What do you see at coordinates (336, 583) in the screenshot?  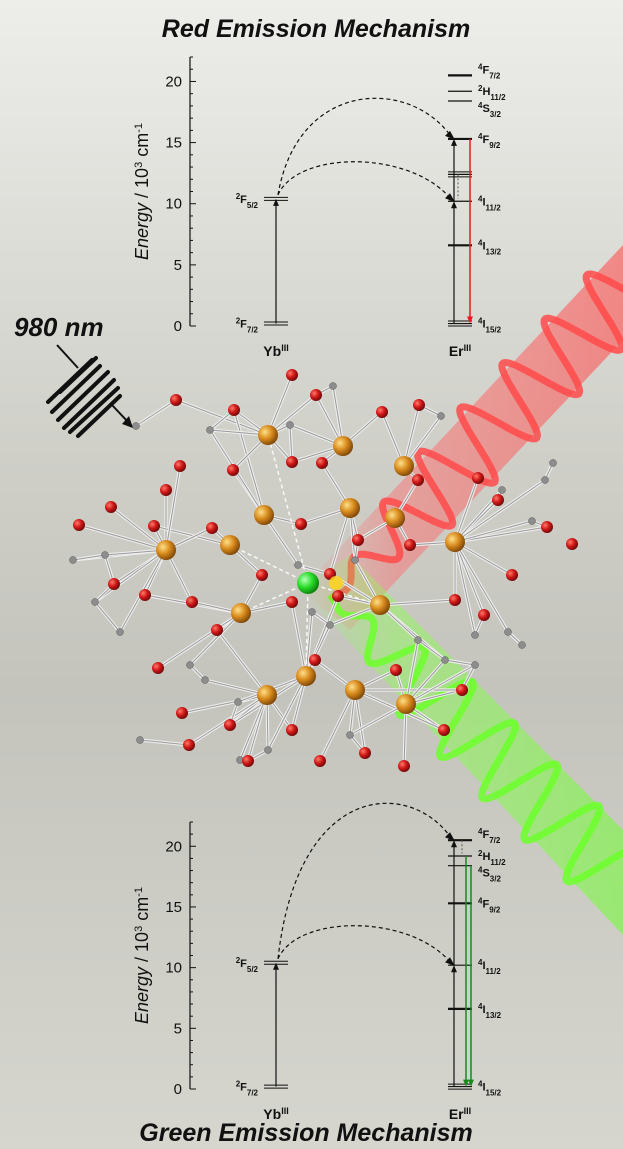 I see `emission-glow` at bounding box center [336, 583].